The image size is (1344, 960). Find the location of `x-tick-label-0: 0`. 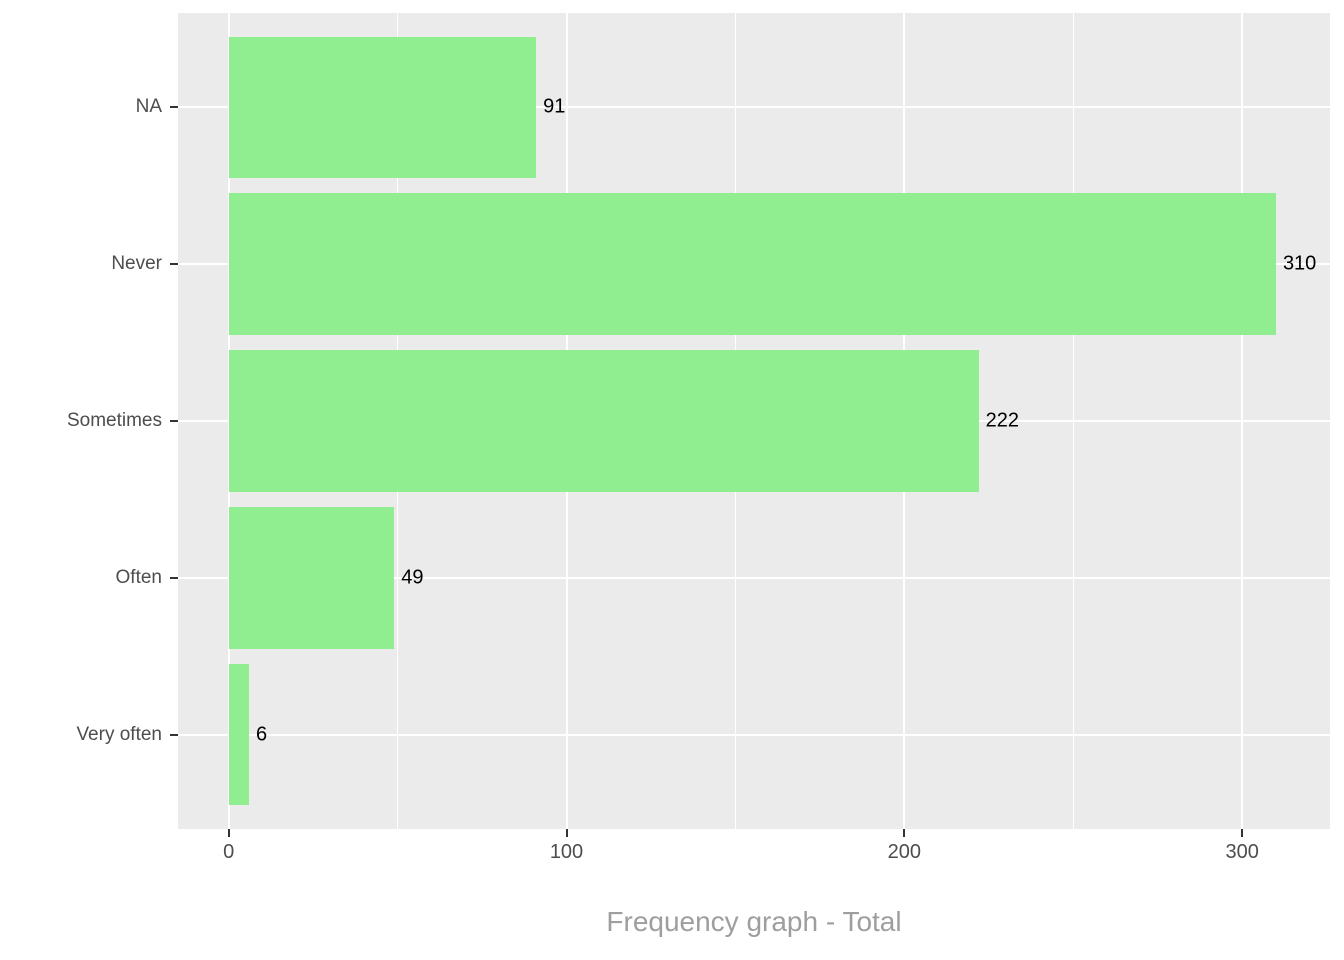

x-tick-label-0: 0 is located at coordinates (229, 852).